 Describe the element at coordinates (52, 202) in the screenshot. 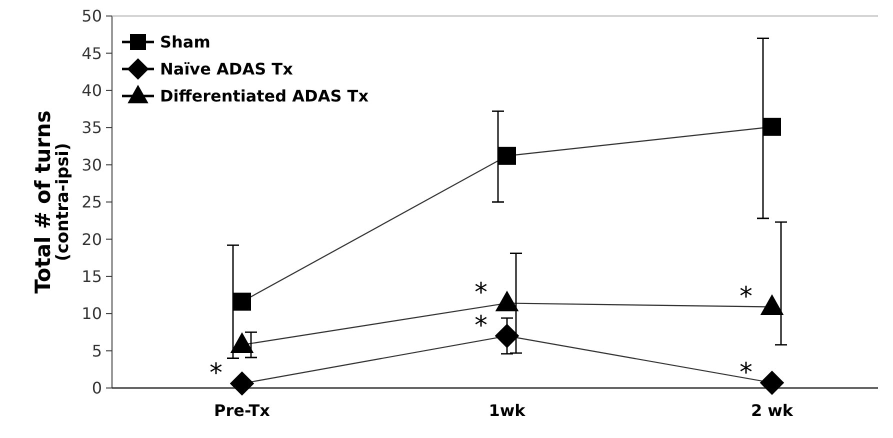

I see `y-axis-title: Total # of turns (contra-ipsi)` at that location.